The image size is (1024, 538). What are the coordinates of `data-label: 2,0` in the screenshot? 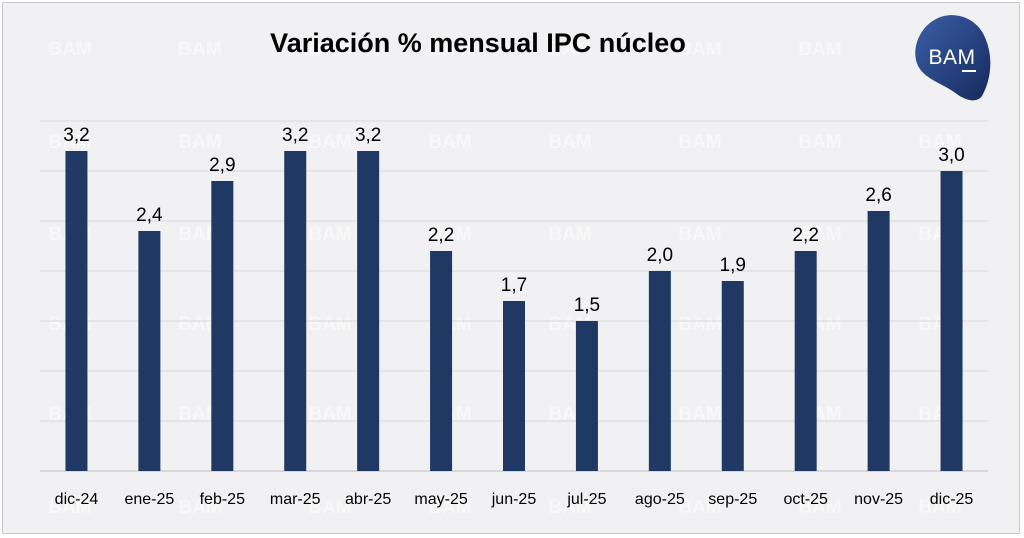 It's located at (660, 255).